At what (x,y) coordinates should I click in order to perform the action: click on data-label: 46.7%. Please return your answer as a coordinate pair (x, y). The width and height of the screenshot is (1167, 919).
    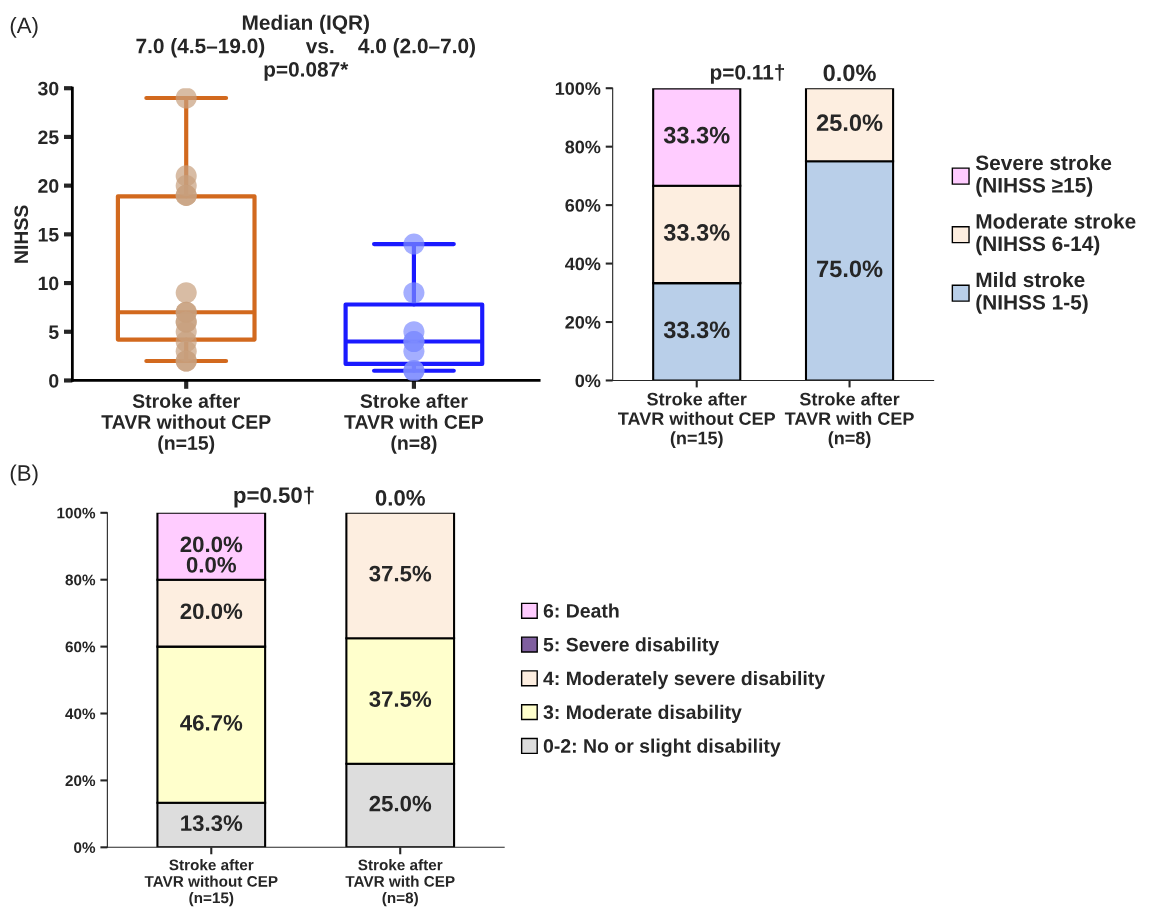
    Looking at the image, I should click on (211, 722).